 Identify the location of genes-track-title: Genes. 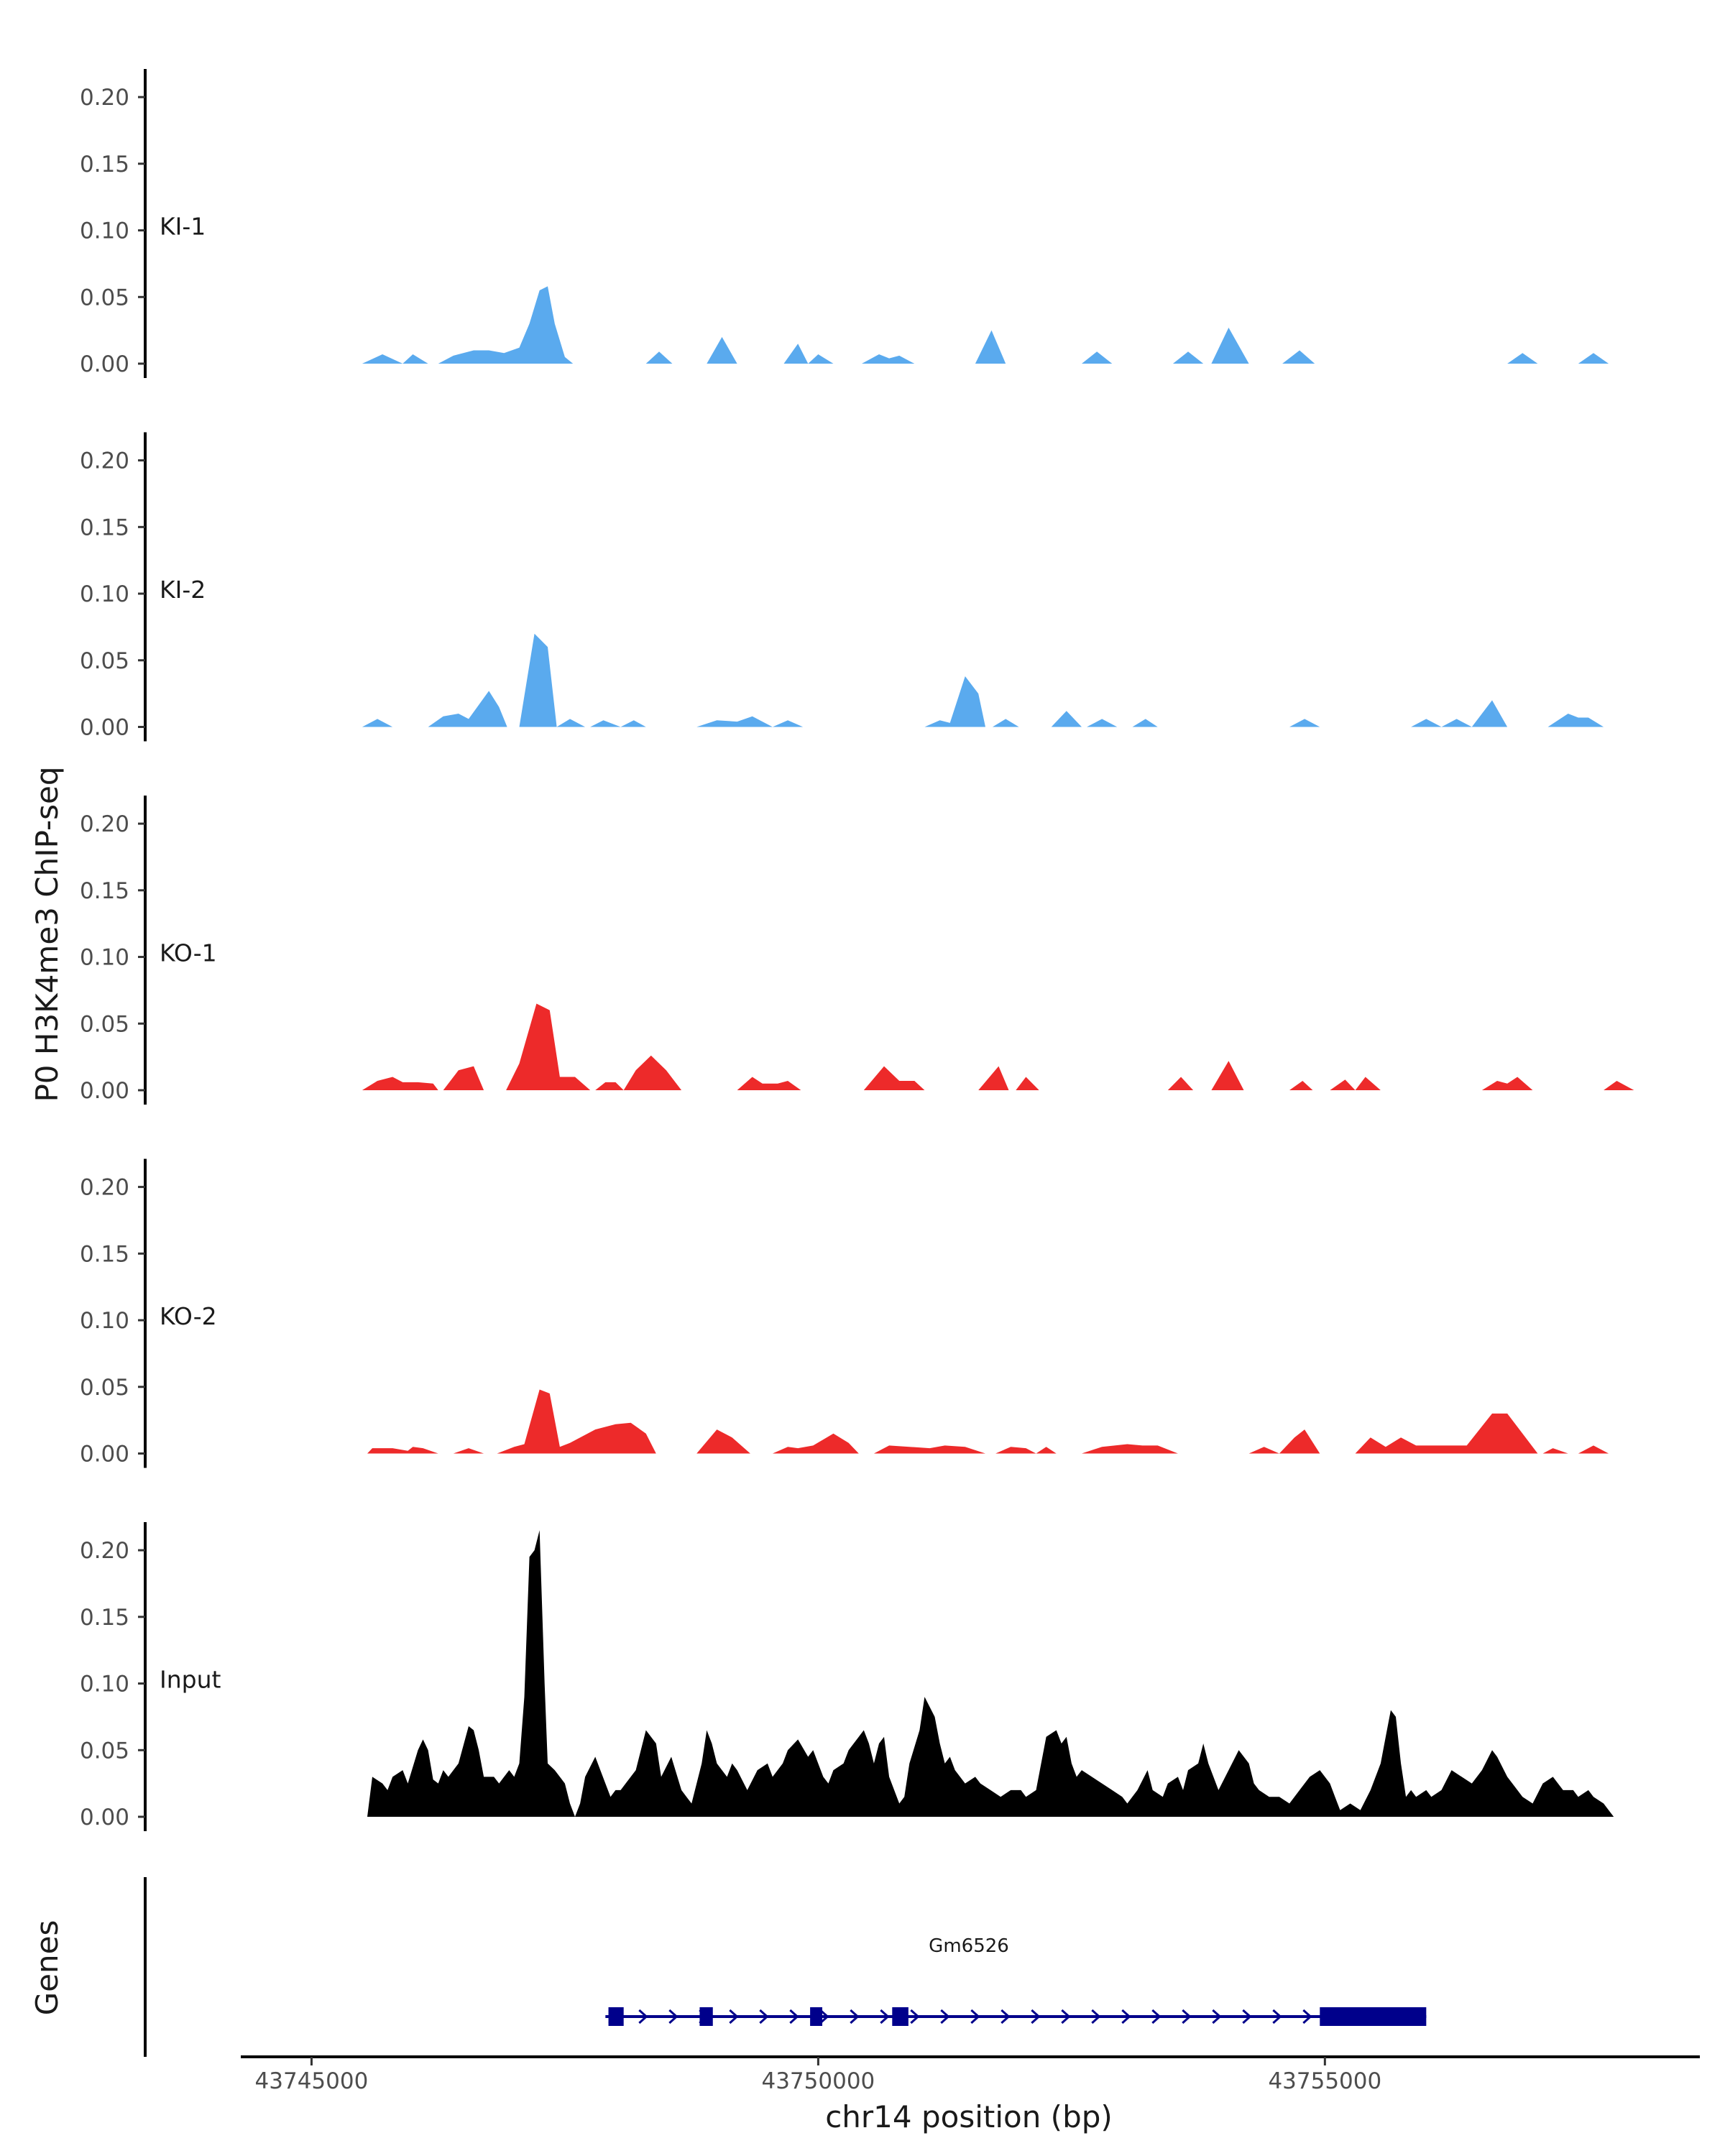
(47, 1968).